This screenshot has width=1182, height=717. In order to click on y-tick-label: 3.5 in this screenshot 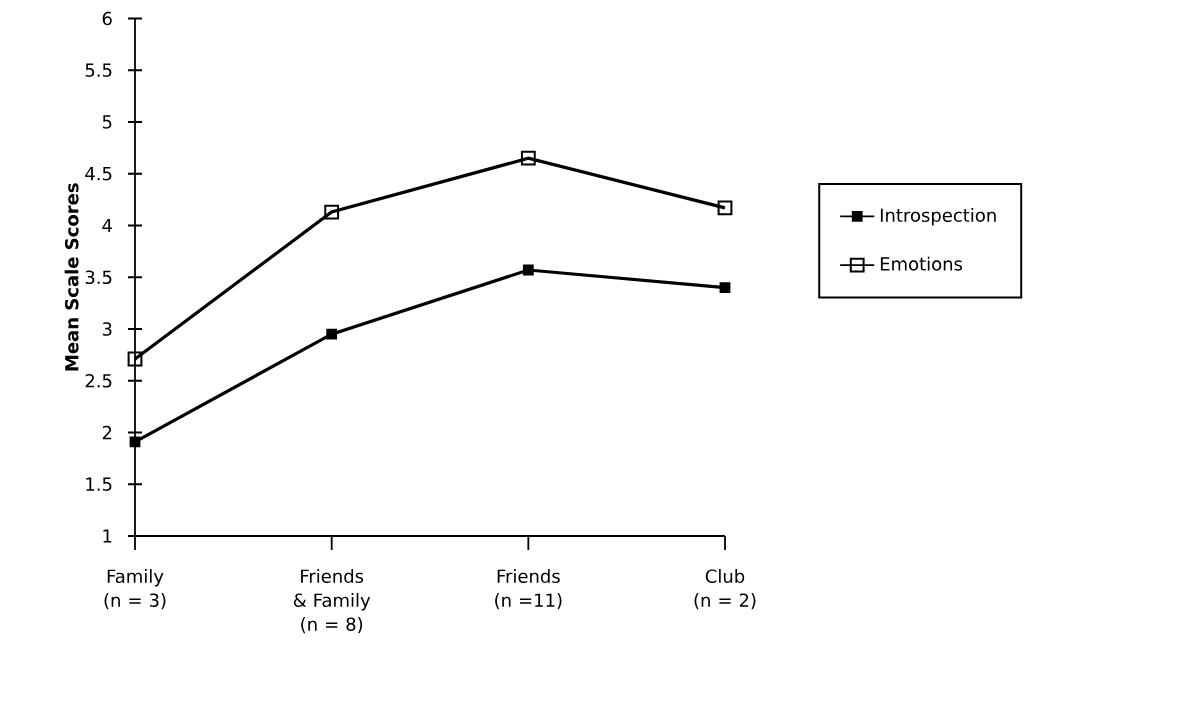, I will do `click(98, 277)`.